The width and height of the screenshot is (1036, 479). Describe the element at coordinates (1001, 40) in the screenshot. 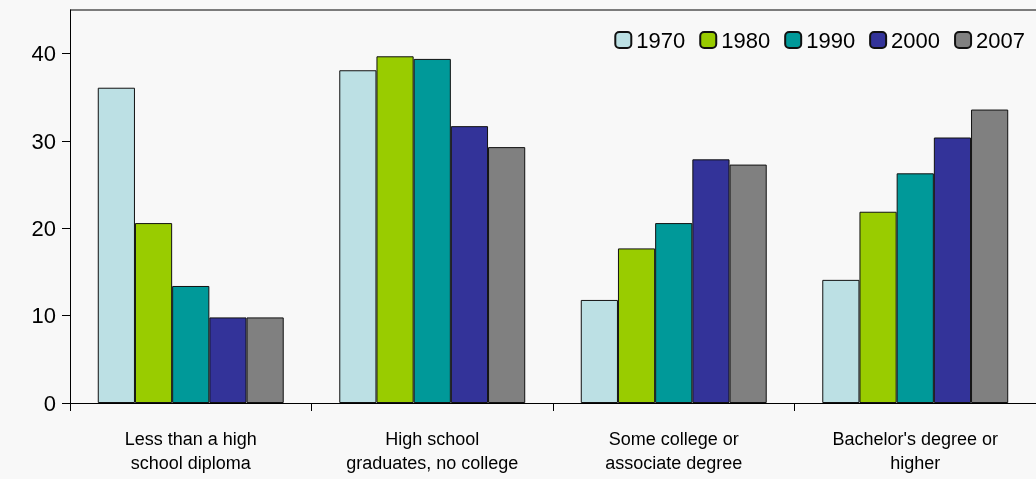

I see `legend-label: 2007` at that location.